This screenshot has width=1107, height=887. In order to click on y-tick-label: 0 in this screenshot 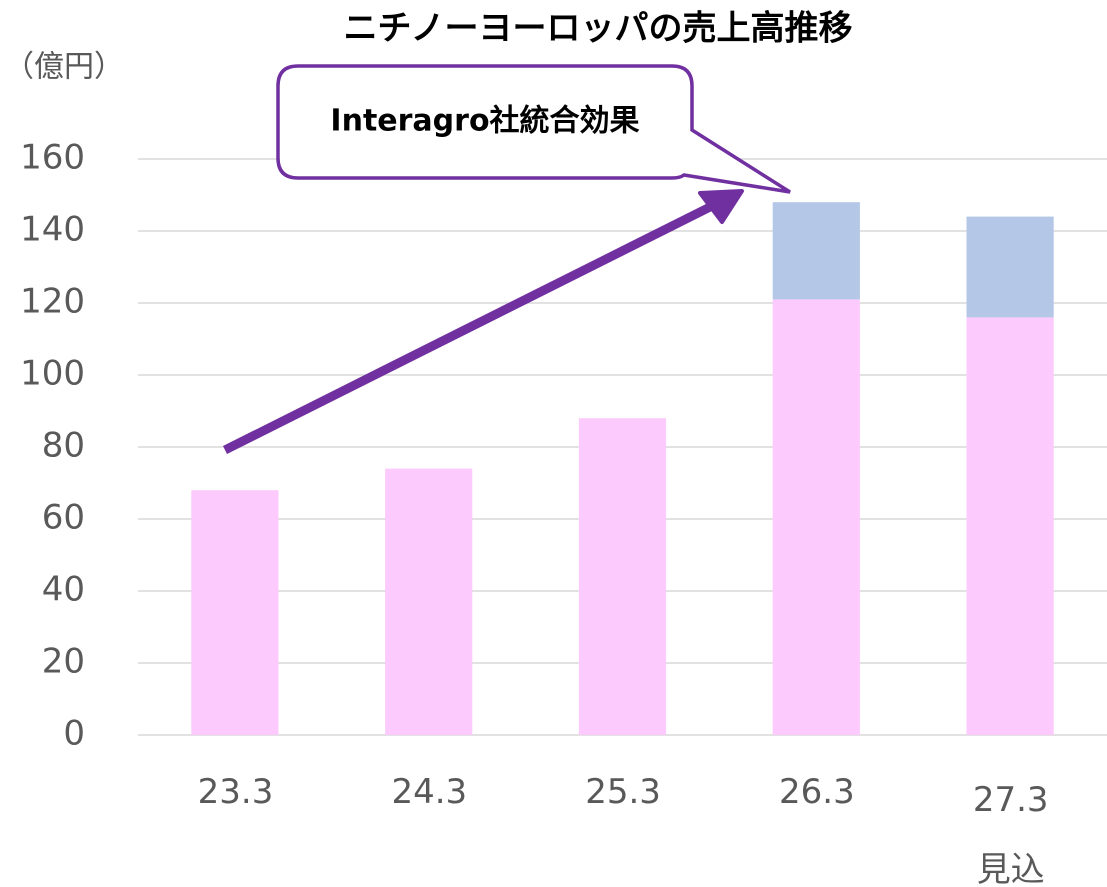, I will do `click(74, 734)`.